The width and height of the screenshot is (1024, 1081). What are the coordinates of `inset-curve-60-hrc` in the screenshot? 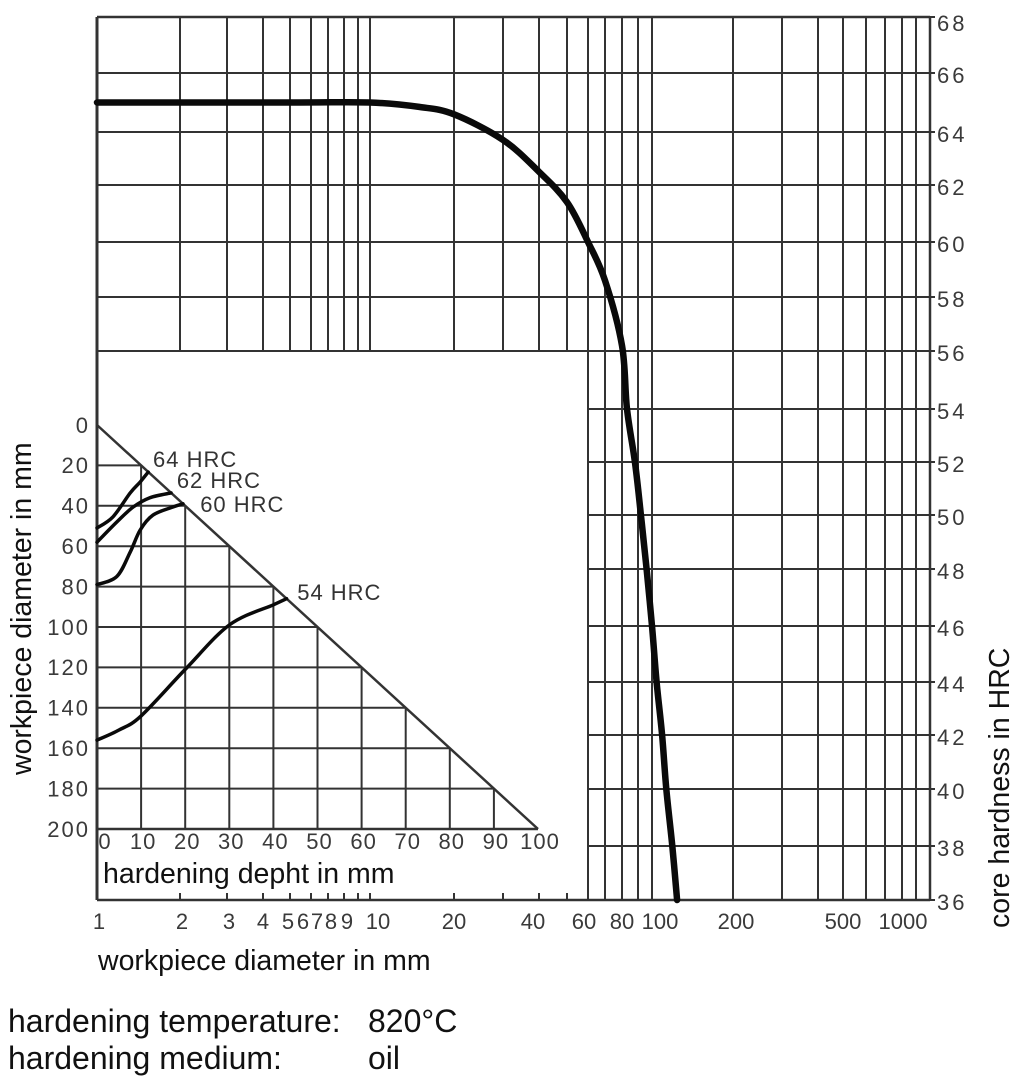 It's located at (140, 544).